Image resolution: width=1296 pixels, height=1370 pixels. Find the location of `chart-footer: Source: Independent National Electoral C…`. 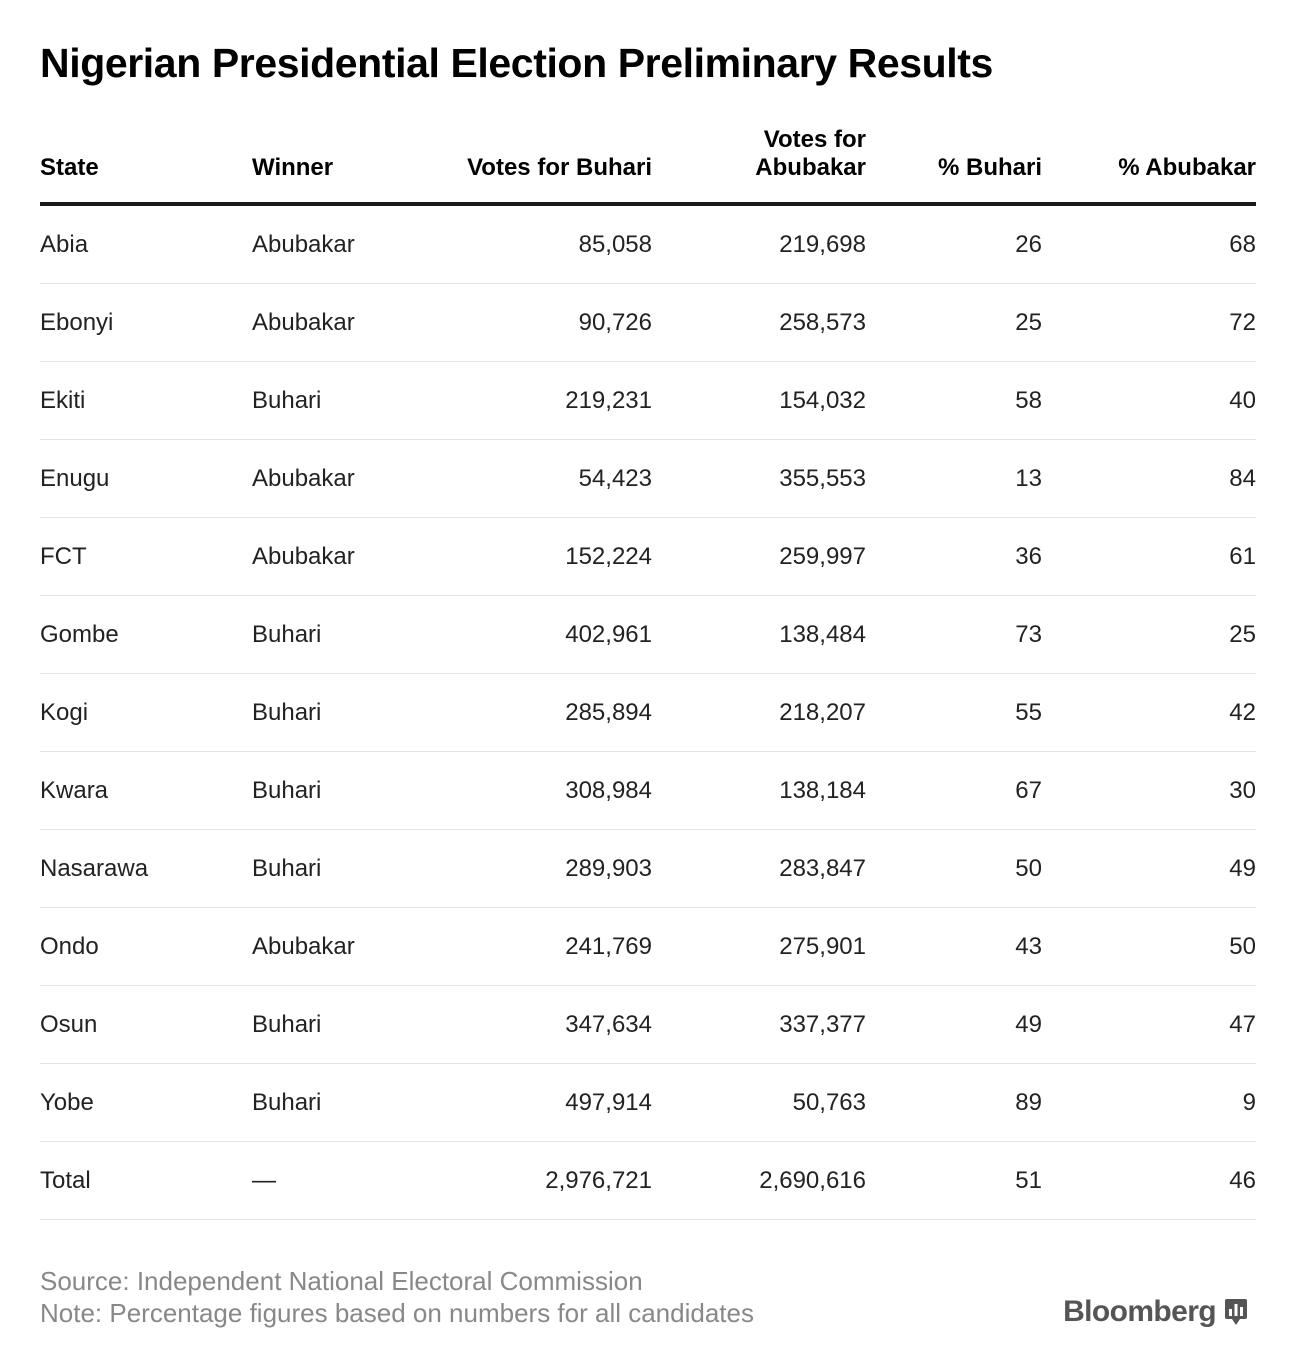

chart-footer: Source: Independent National Electoral C… is located at coordinates (397, 1297).